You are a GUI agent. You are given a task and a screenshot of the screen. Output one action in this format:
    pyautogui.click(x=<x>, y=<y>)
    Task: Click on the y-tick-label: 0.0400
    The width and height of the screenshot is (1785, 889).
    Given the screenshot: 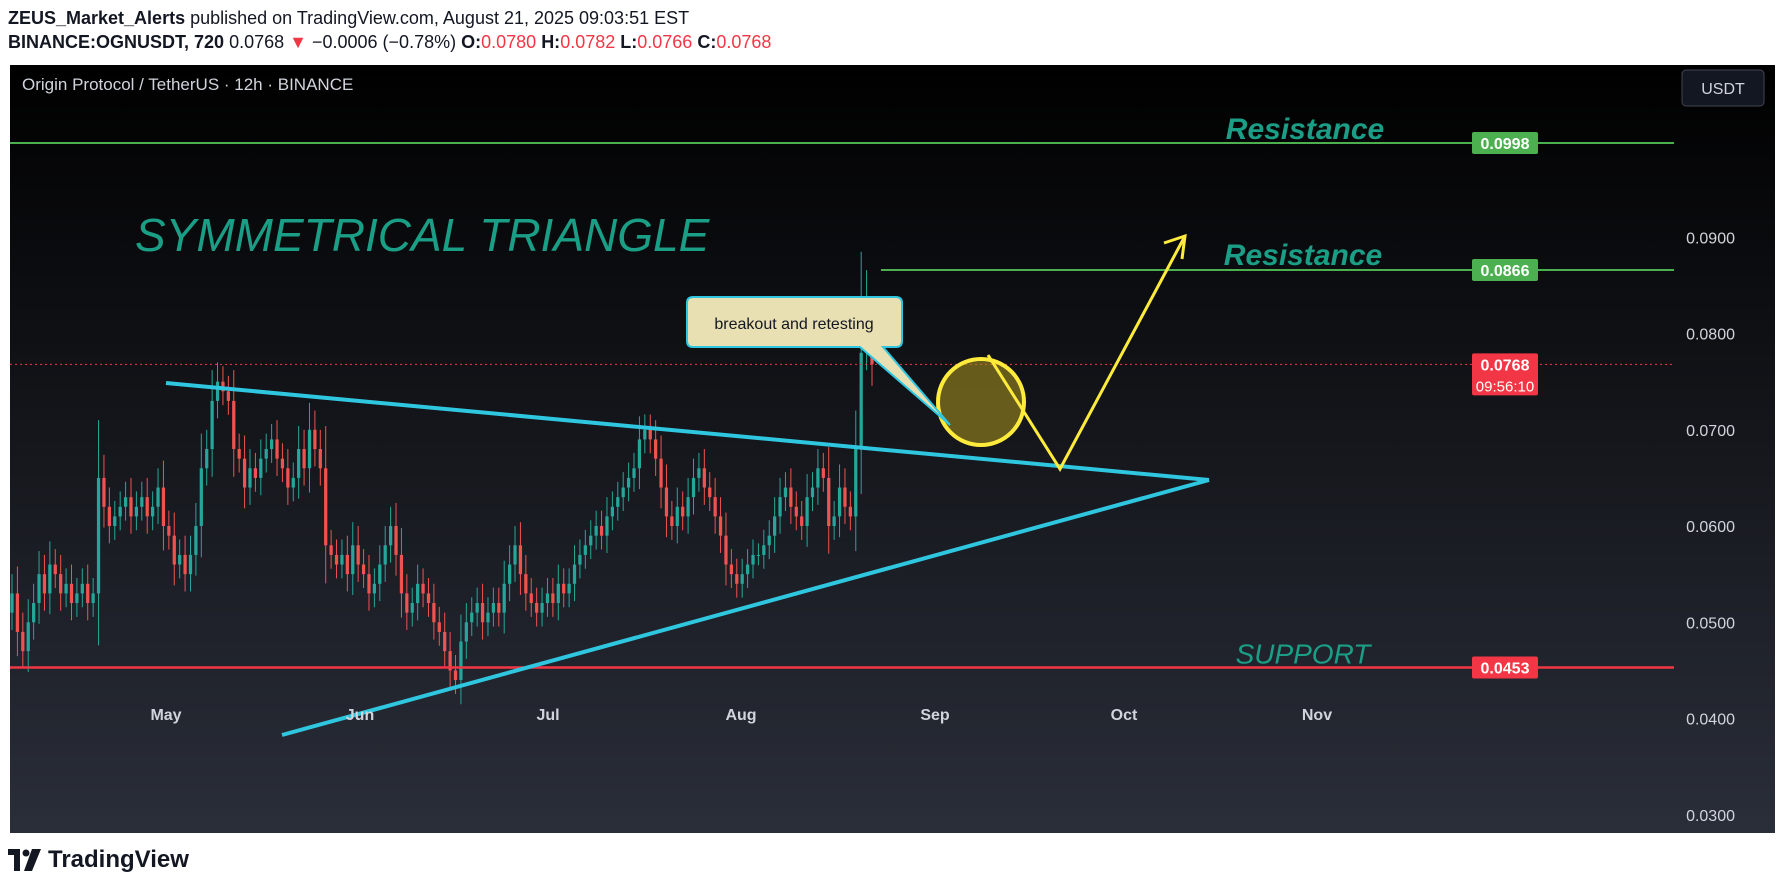 What is the action you would take?
    pyautogui.click(x=1710, y=720)
    